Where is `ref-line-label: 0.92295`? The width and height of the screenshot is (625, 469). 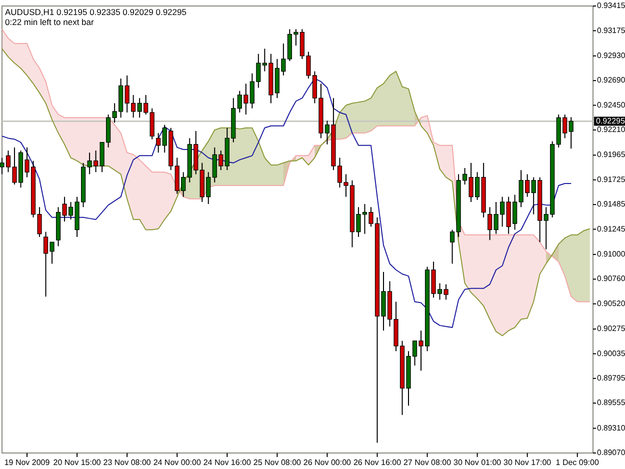 ref-line-label: 0.92295 is located at coordinates (610, 121).